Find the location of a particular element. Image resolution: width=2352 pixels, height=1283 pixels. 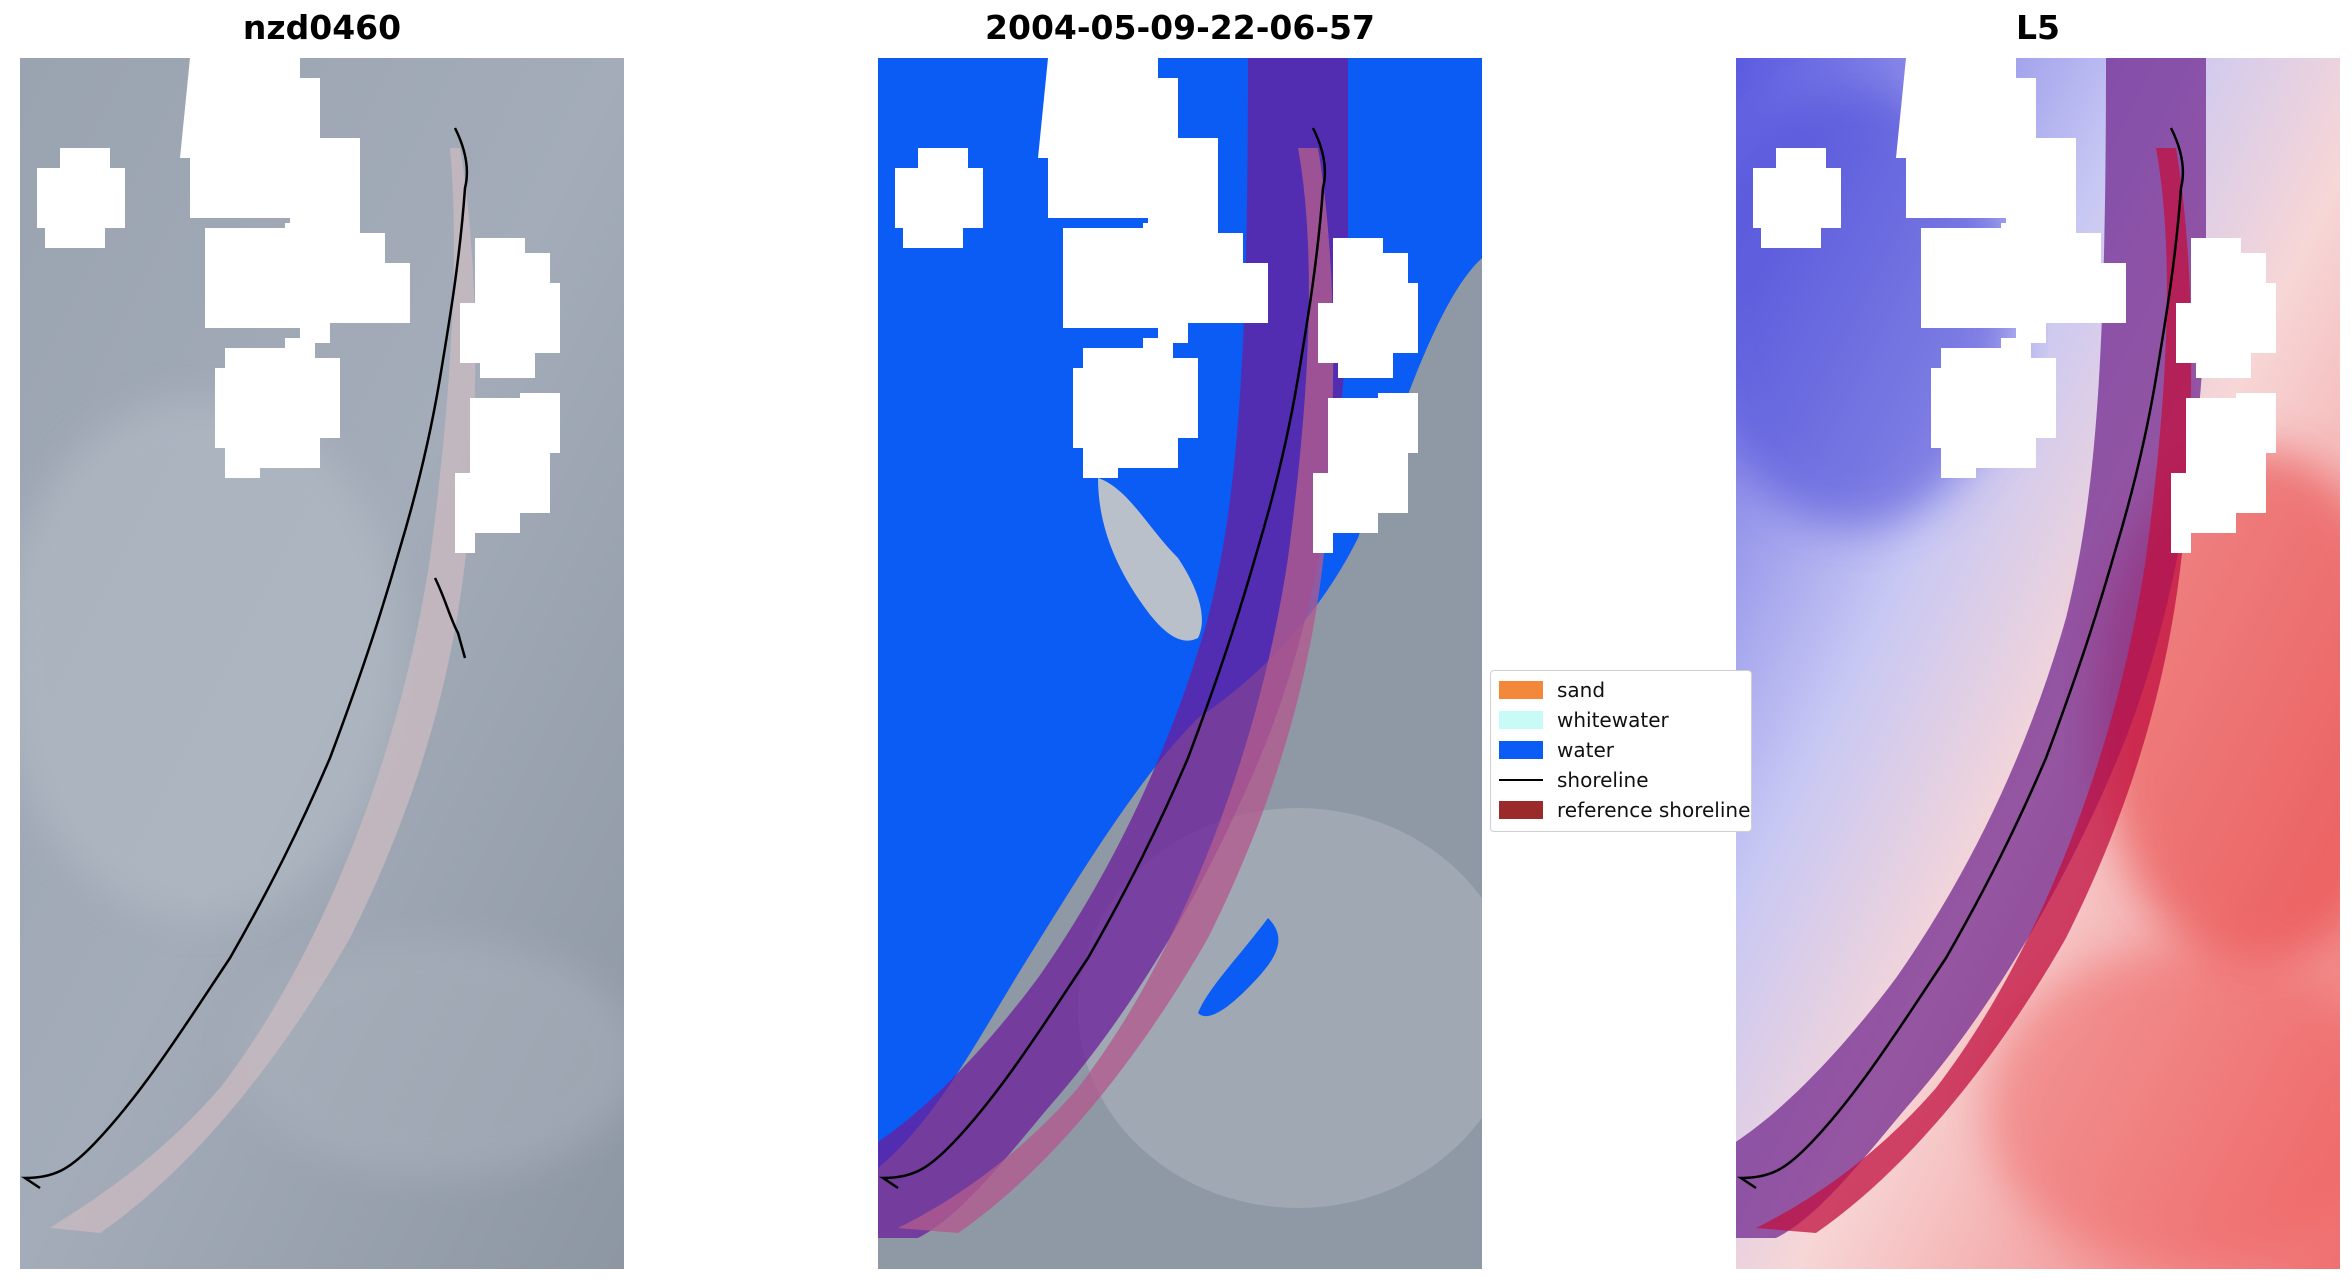

legend-item-whitewater: whitewater is located at coordinates (1584, 720).